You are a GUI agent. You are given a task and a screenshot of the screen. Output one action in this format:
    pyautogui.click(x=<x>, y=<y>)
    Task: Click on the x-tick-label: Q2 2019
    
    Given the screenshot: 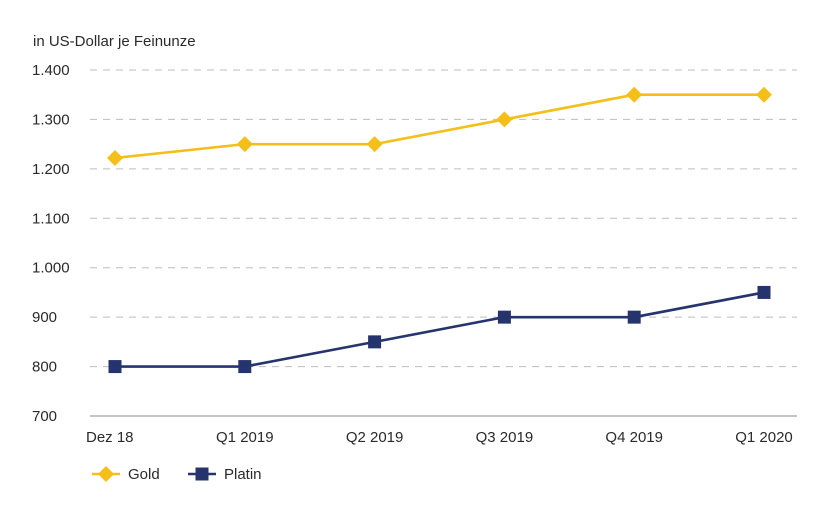 What is the action you would take?
    pyautogui.click(x=375, y=437)
    